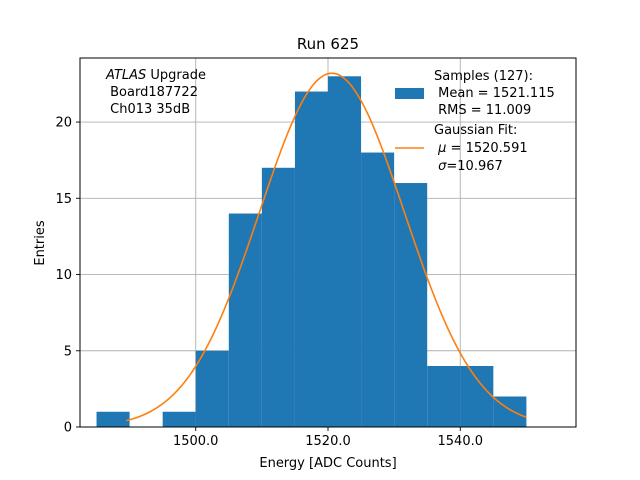 This screenshot has height=480, width=640. Describe the element at coordinates (483, 76) in the screenshot. I see `legend-samples-header: Samples (127):` at that location.